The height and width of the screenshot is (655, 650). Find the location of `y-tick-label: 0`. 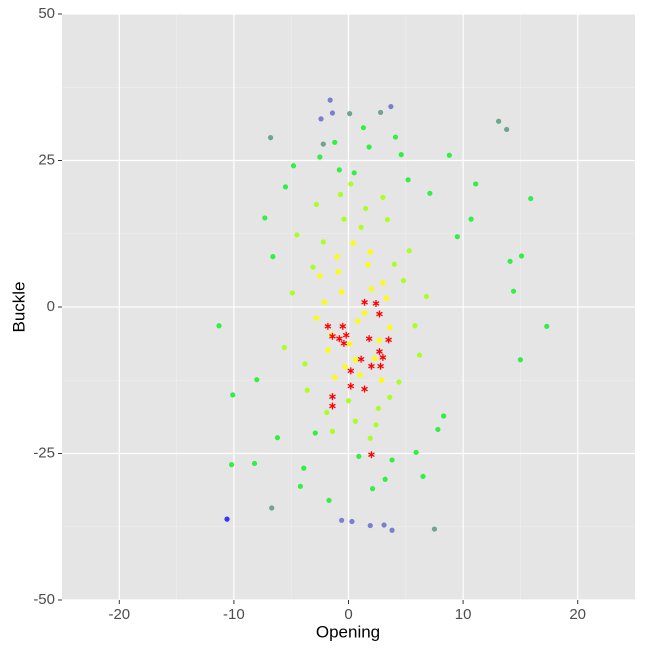

y-tick-label: 0 is located at coordinates (51, 306).